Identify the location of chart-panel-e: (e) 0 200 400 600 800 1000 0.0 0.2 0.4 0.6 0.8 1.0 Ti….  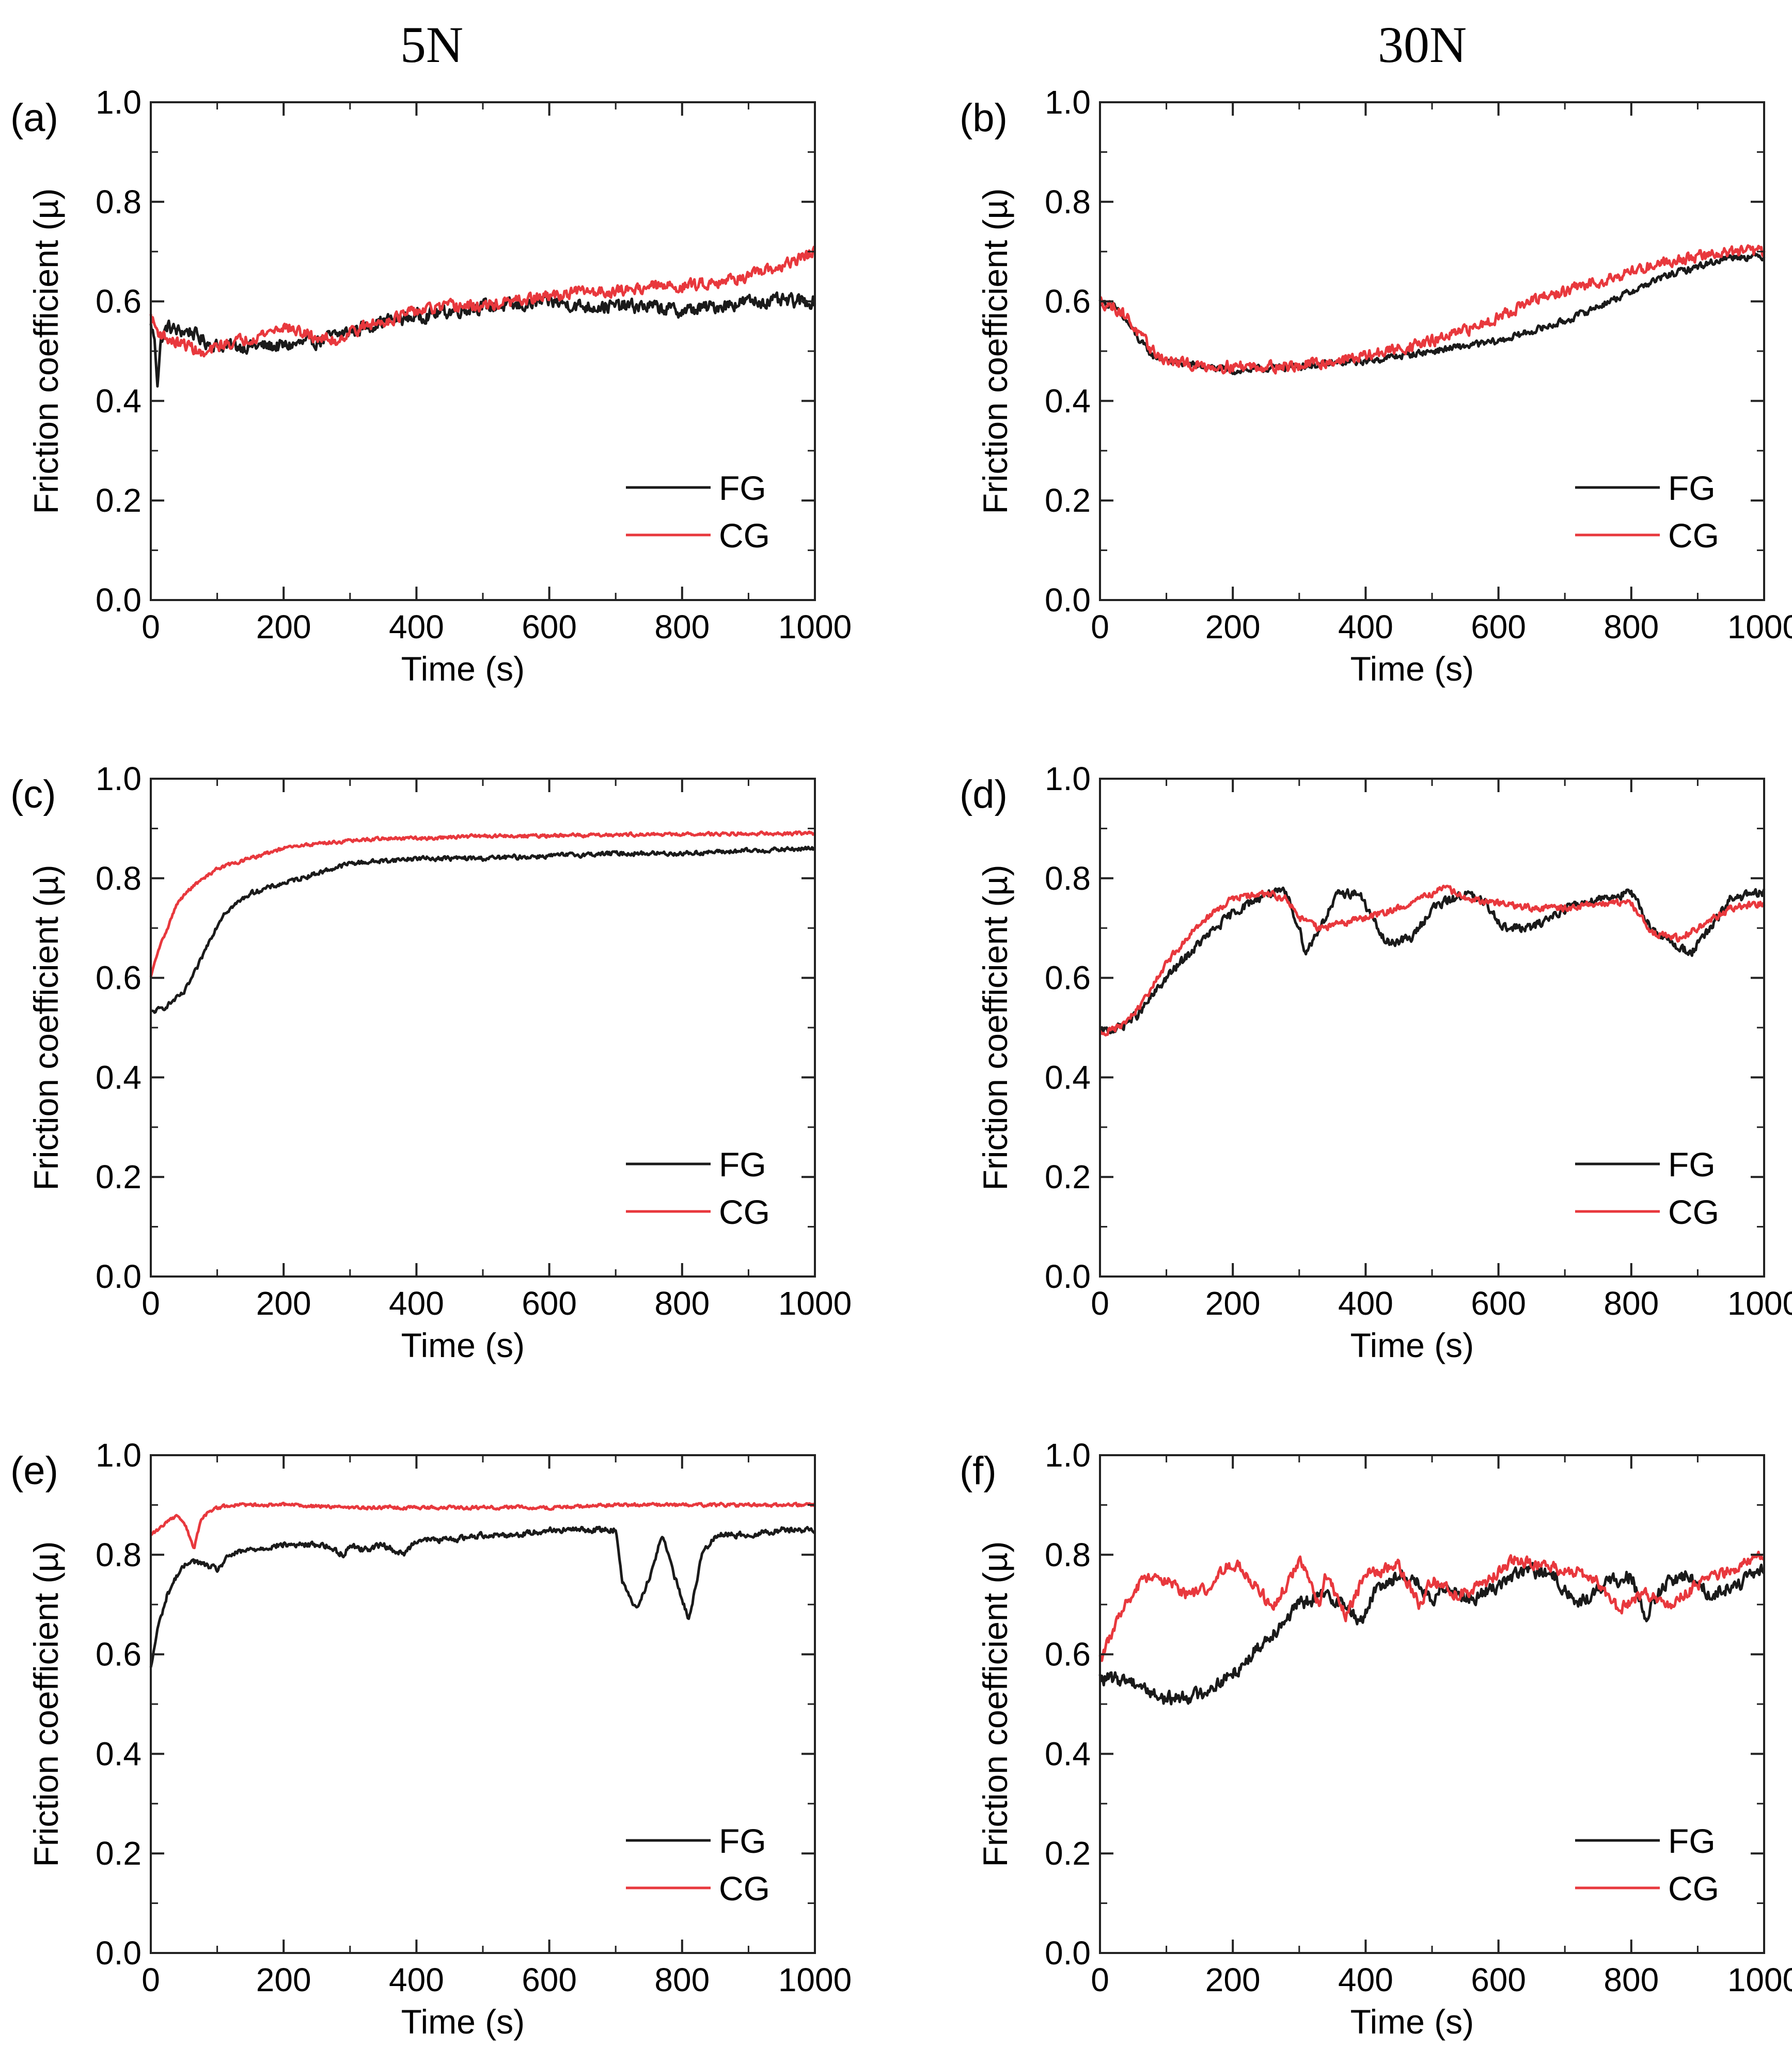
(431, 1739).